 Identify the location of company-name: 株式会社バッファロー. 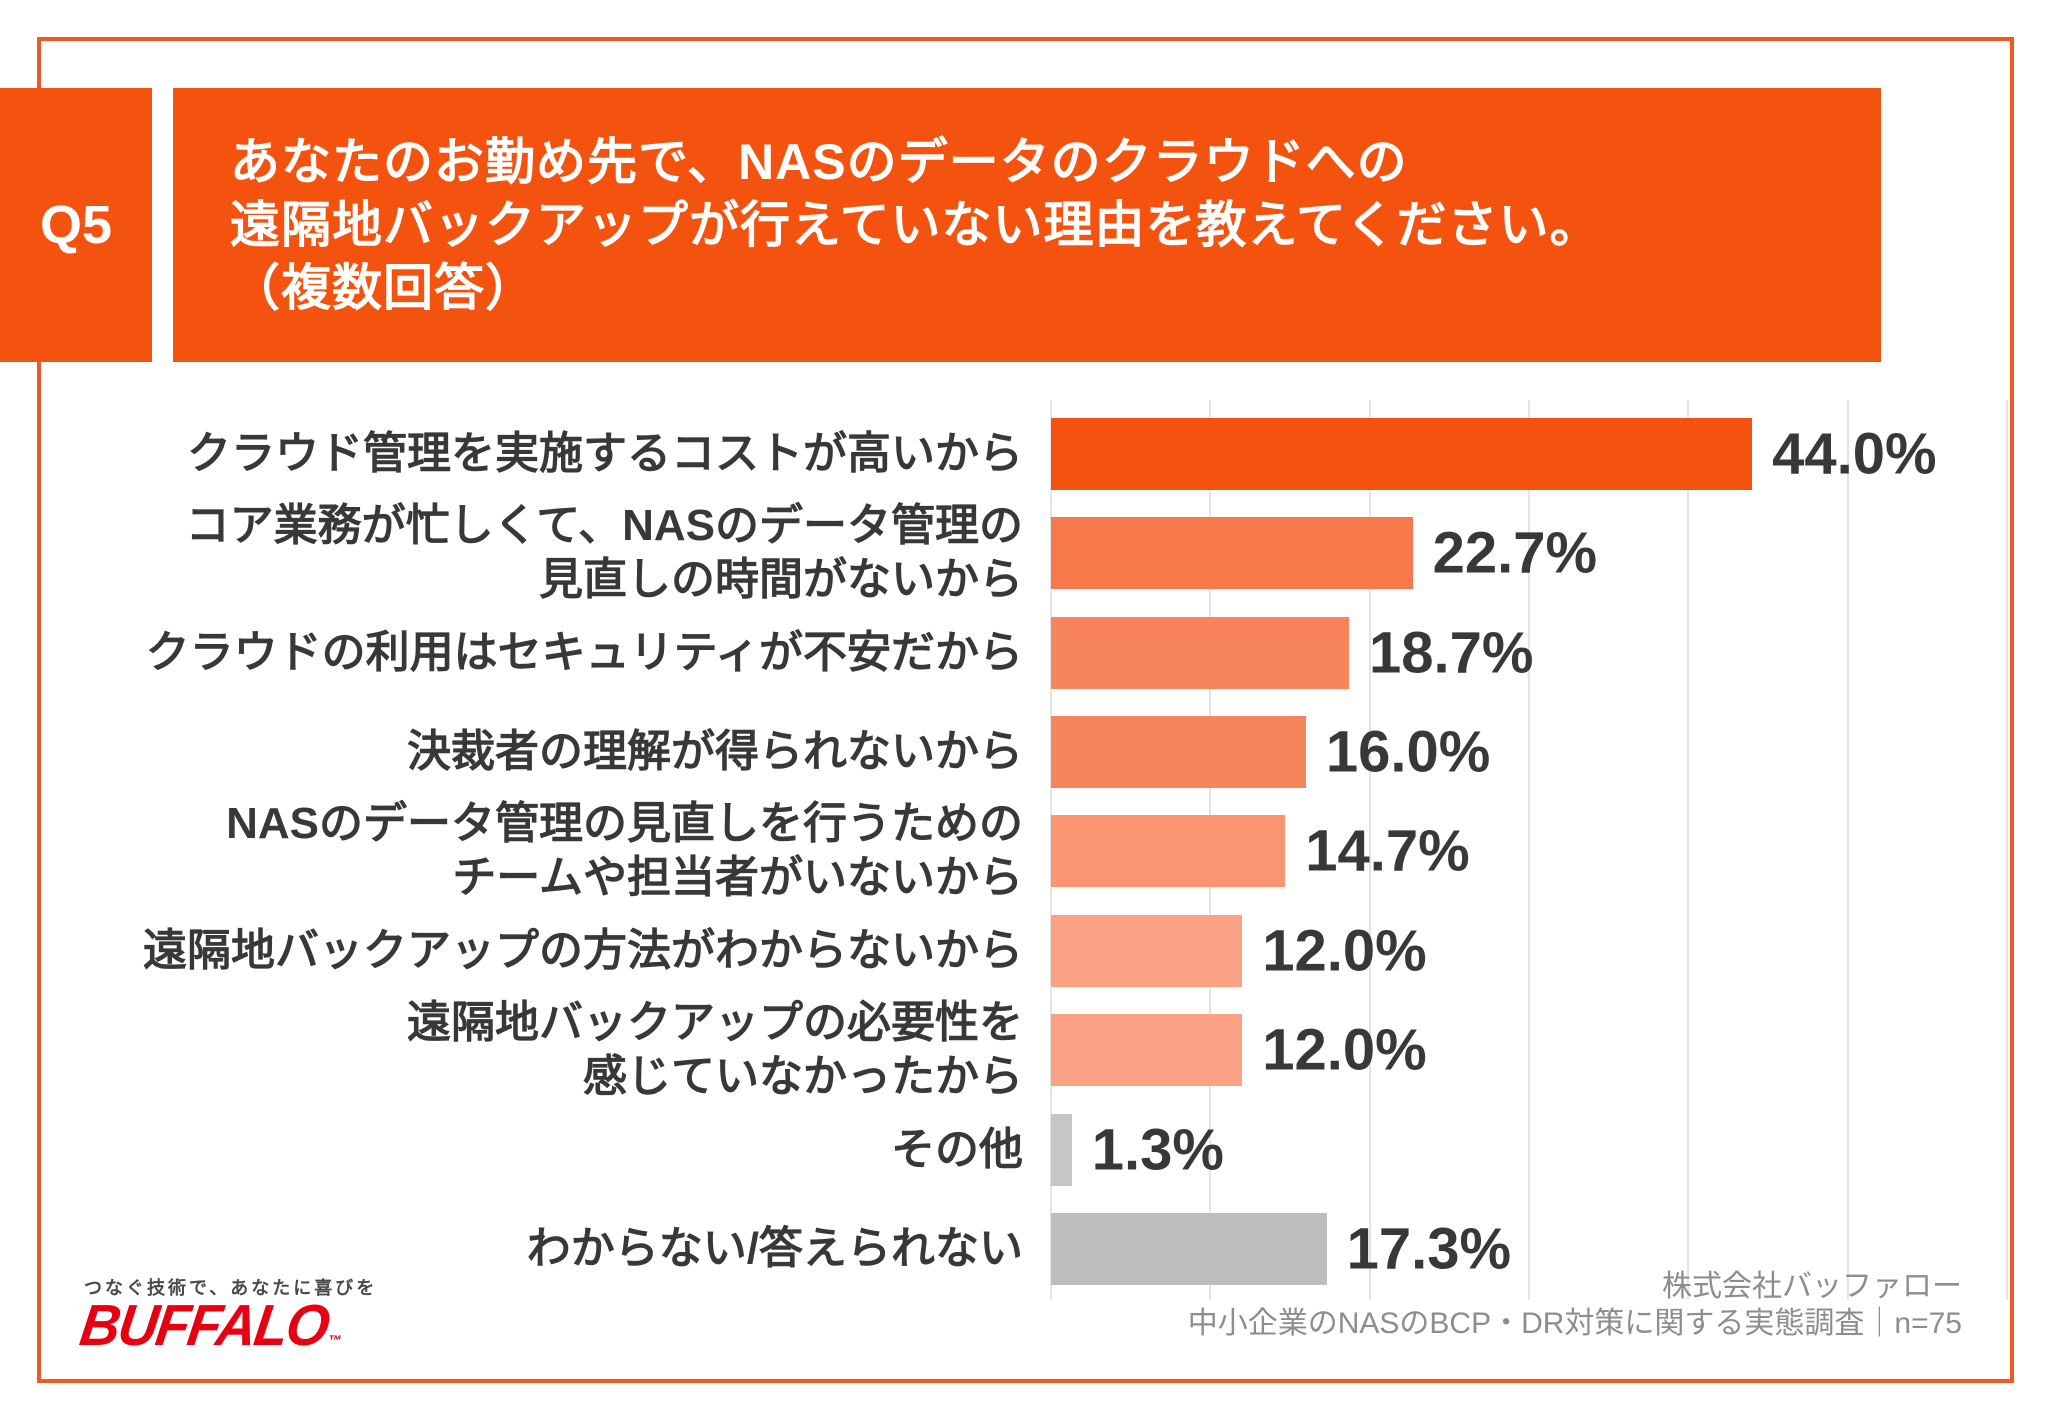
(1812, 1286).